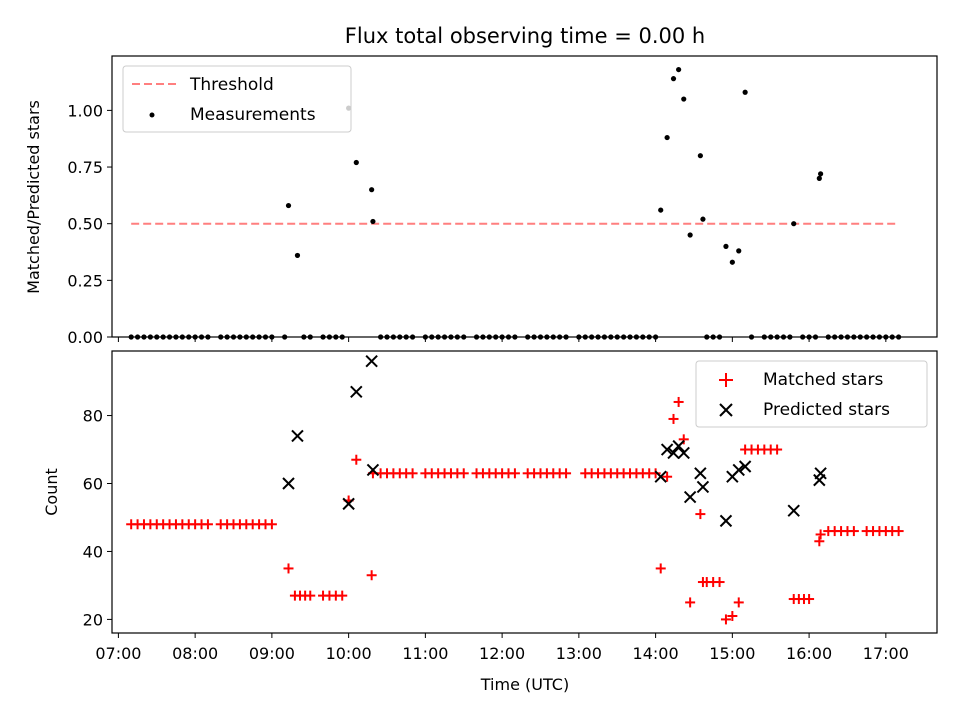  I want to click on bottom-y-ticks: 20 40 60 80, so click(97, 518).